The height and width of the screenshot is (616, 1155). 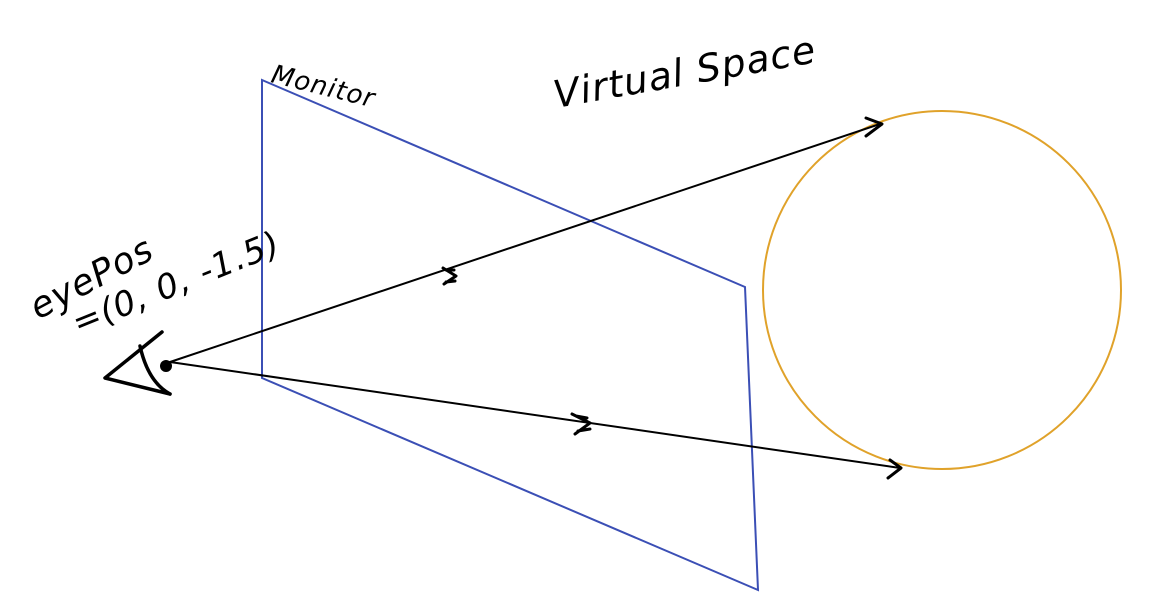 What do you see at coordinates (137, 363) in the screenshot?
I see `eye-icon` at bounding box center [137, 363].